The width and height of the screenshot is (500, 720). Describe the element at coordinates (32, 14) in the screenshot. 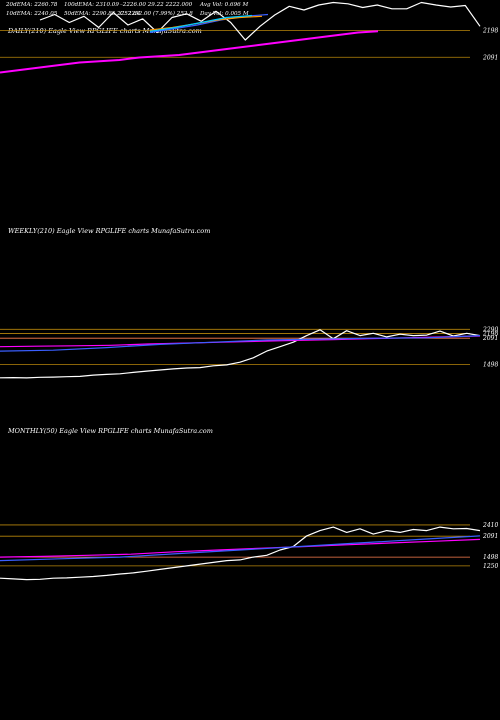

I see `header-row2-item: 10dEMA: 2240.05` at that location.